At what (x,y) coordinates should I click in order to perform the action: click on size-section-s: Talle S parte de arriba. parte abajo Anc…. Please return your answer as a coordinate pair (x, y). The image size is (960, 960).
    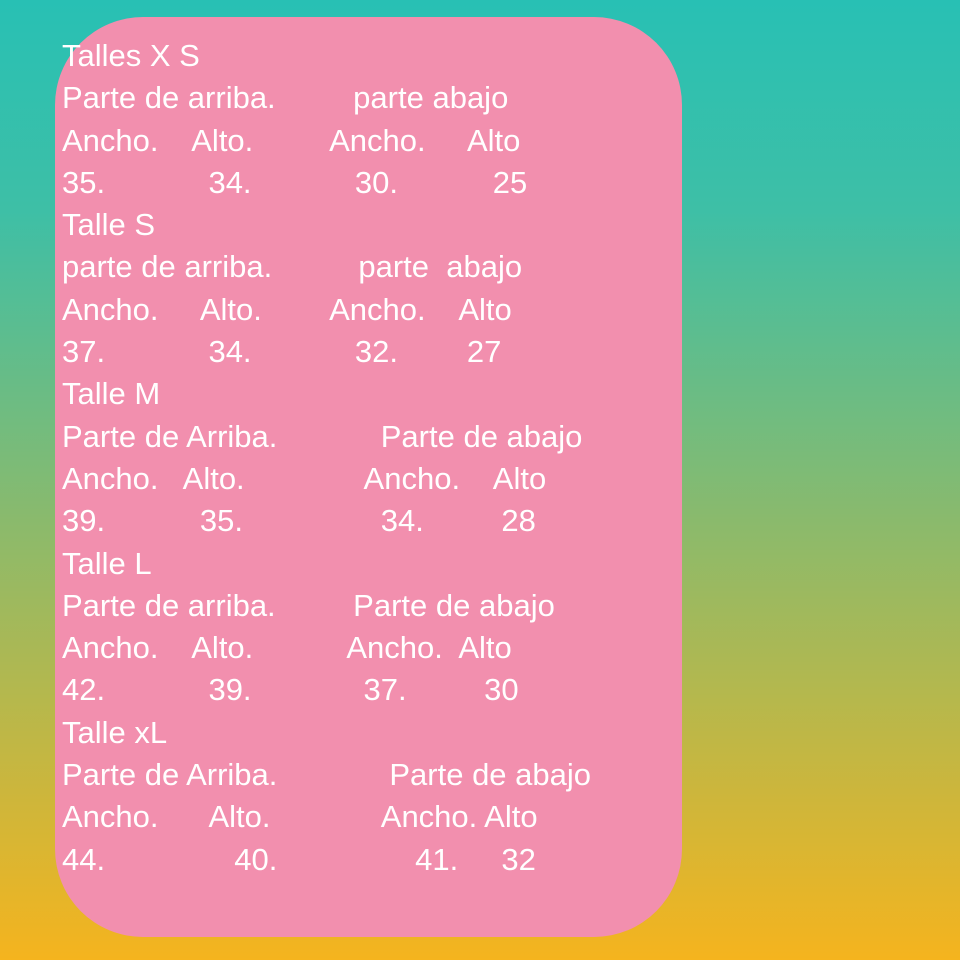
    Looking at the image, I should click on (372, 288).